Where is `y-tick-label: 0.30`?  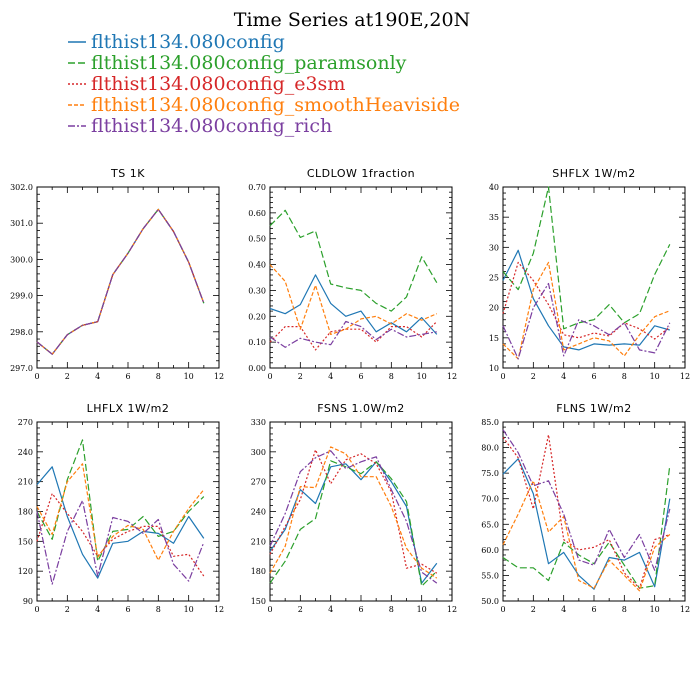 y-tick-label: 0.30 is located at coordinates (257, 290).